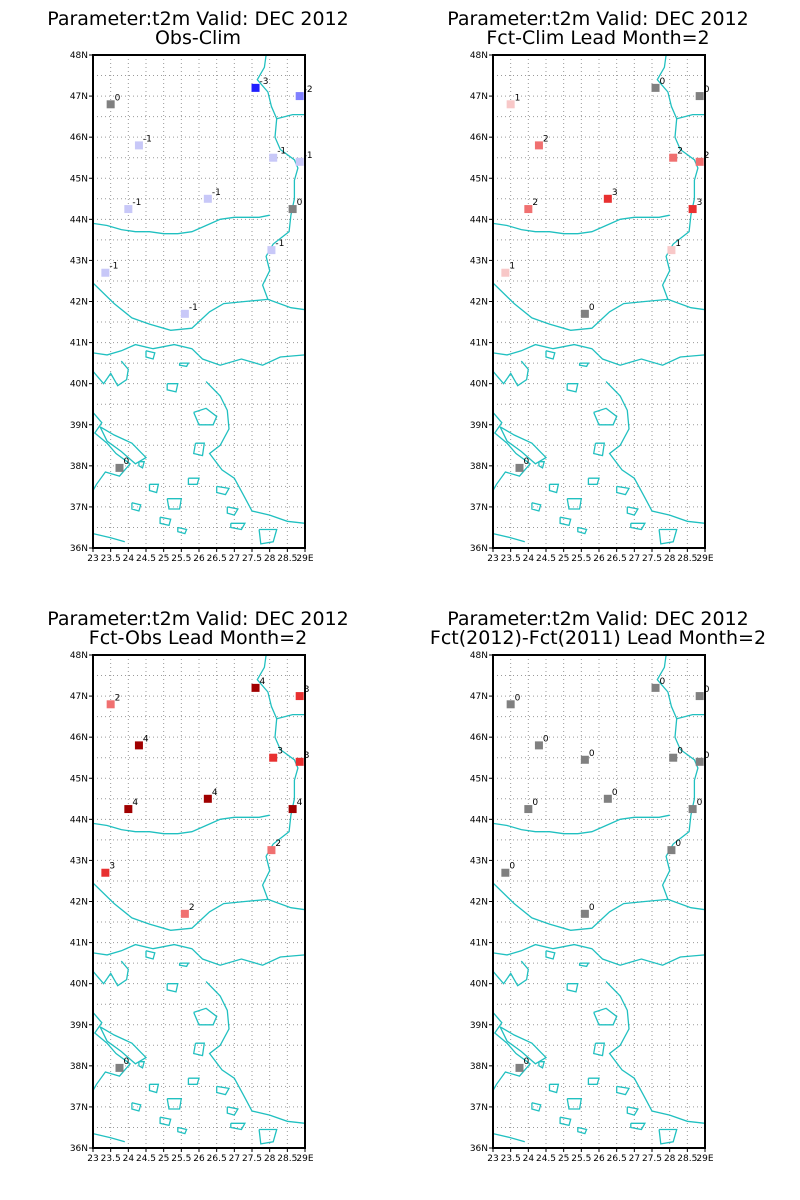 The height and width of the screenshot is (1200, 800). Describe the element at coordinates (546, 559) in the screenshot. I see `x-tick-label: 24.5` at that location.